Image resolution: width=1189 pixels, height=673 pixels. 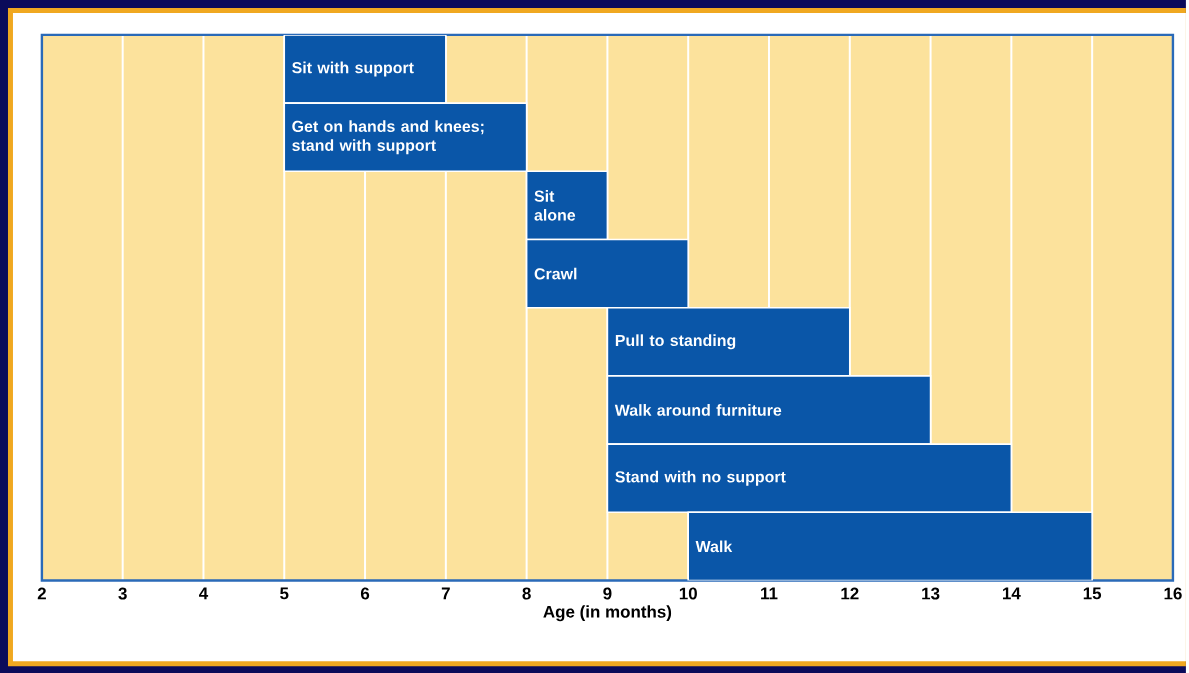 What do you see at coordinates (122, 593) in the screenshot?
I see `x-tick-label: 3` at bounding box center [122, 593].